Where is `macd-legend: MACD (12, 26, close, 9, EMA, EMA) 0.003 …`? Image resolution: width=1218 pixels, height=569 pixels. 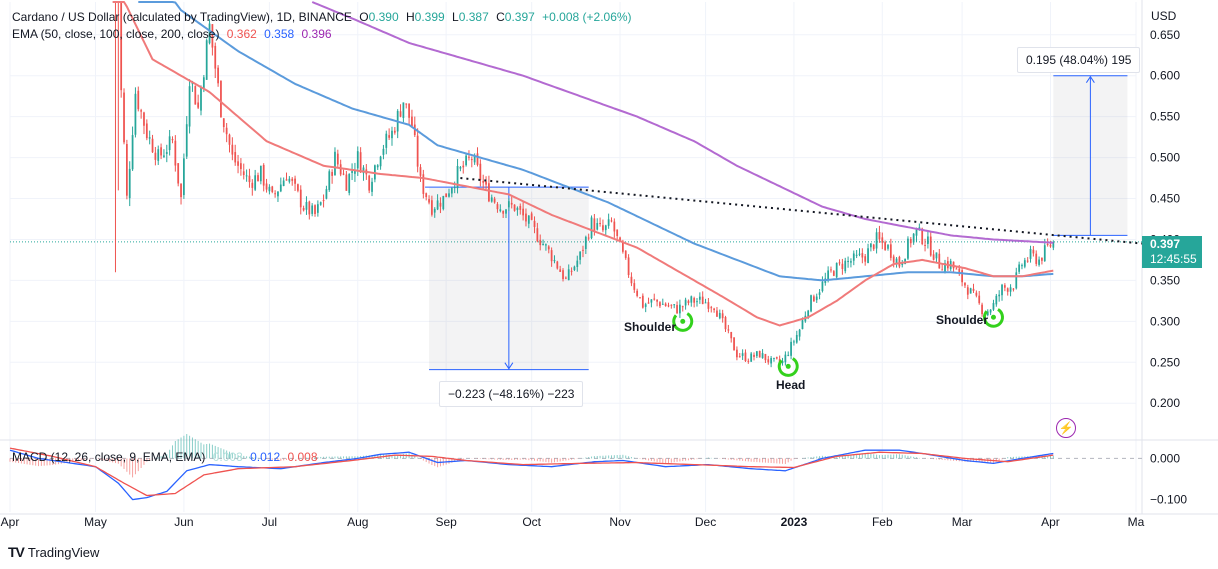 macd-legend: MACD (12, 26, close, 9, EMA, EMA) 0.003 … is located at coordinates (167, 457).